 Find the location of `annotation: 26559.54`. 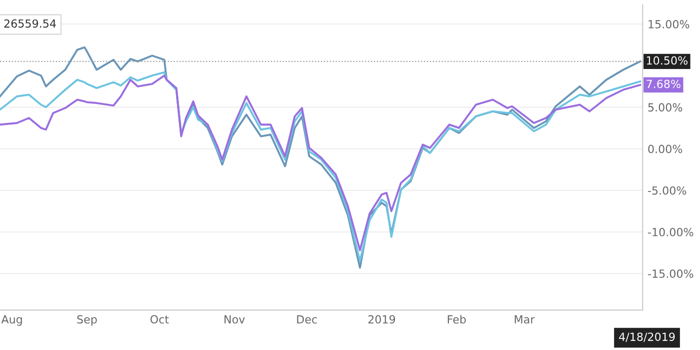

annotation: 26559.54 is located at coordinates (30, 23).